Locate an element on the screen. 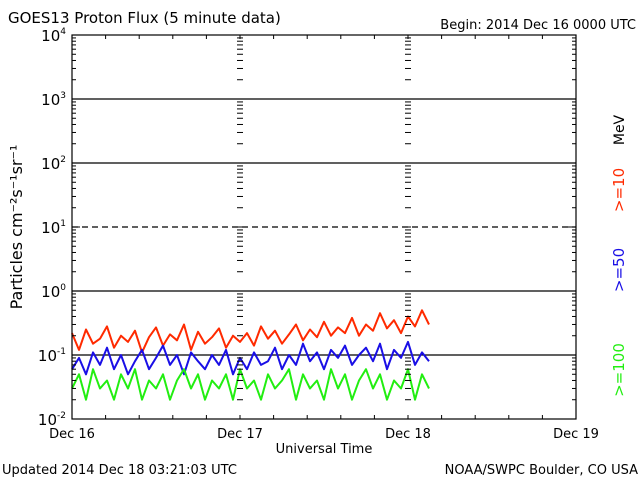  y-tick-label: 102 is located at coordinates (53, 164).